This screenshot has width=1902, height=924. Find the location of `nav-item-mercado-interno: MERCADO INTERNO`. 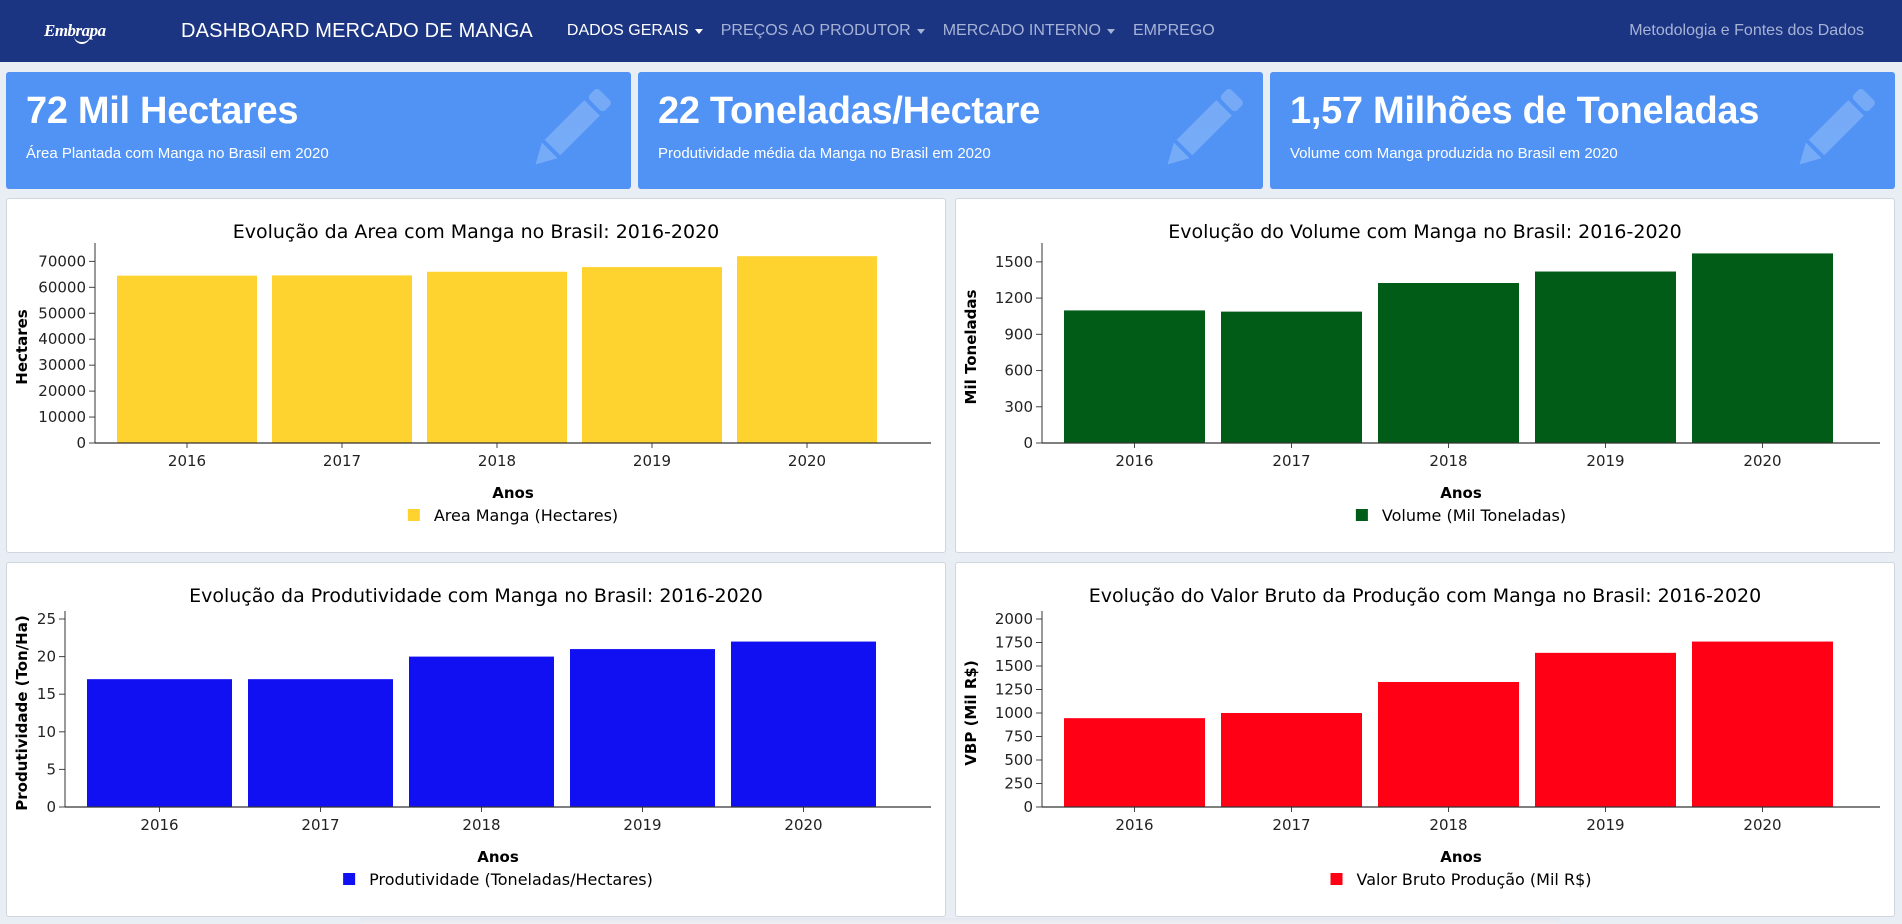

nav-item-mercado-interno: MERCADO INTERNO is located at coordinates (1029, 31).